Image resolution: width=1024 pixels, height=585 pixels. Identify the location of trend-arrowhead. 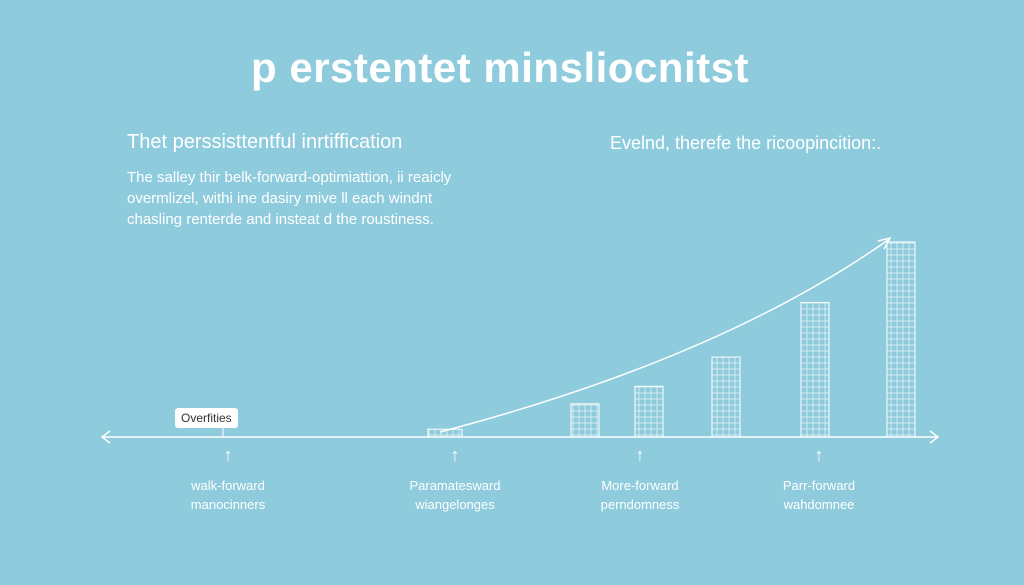
(884, 243).